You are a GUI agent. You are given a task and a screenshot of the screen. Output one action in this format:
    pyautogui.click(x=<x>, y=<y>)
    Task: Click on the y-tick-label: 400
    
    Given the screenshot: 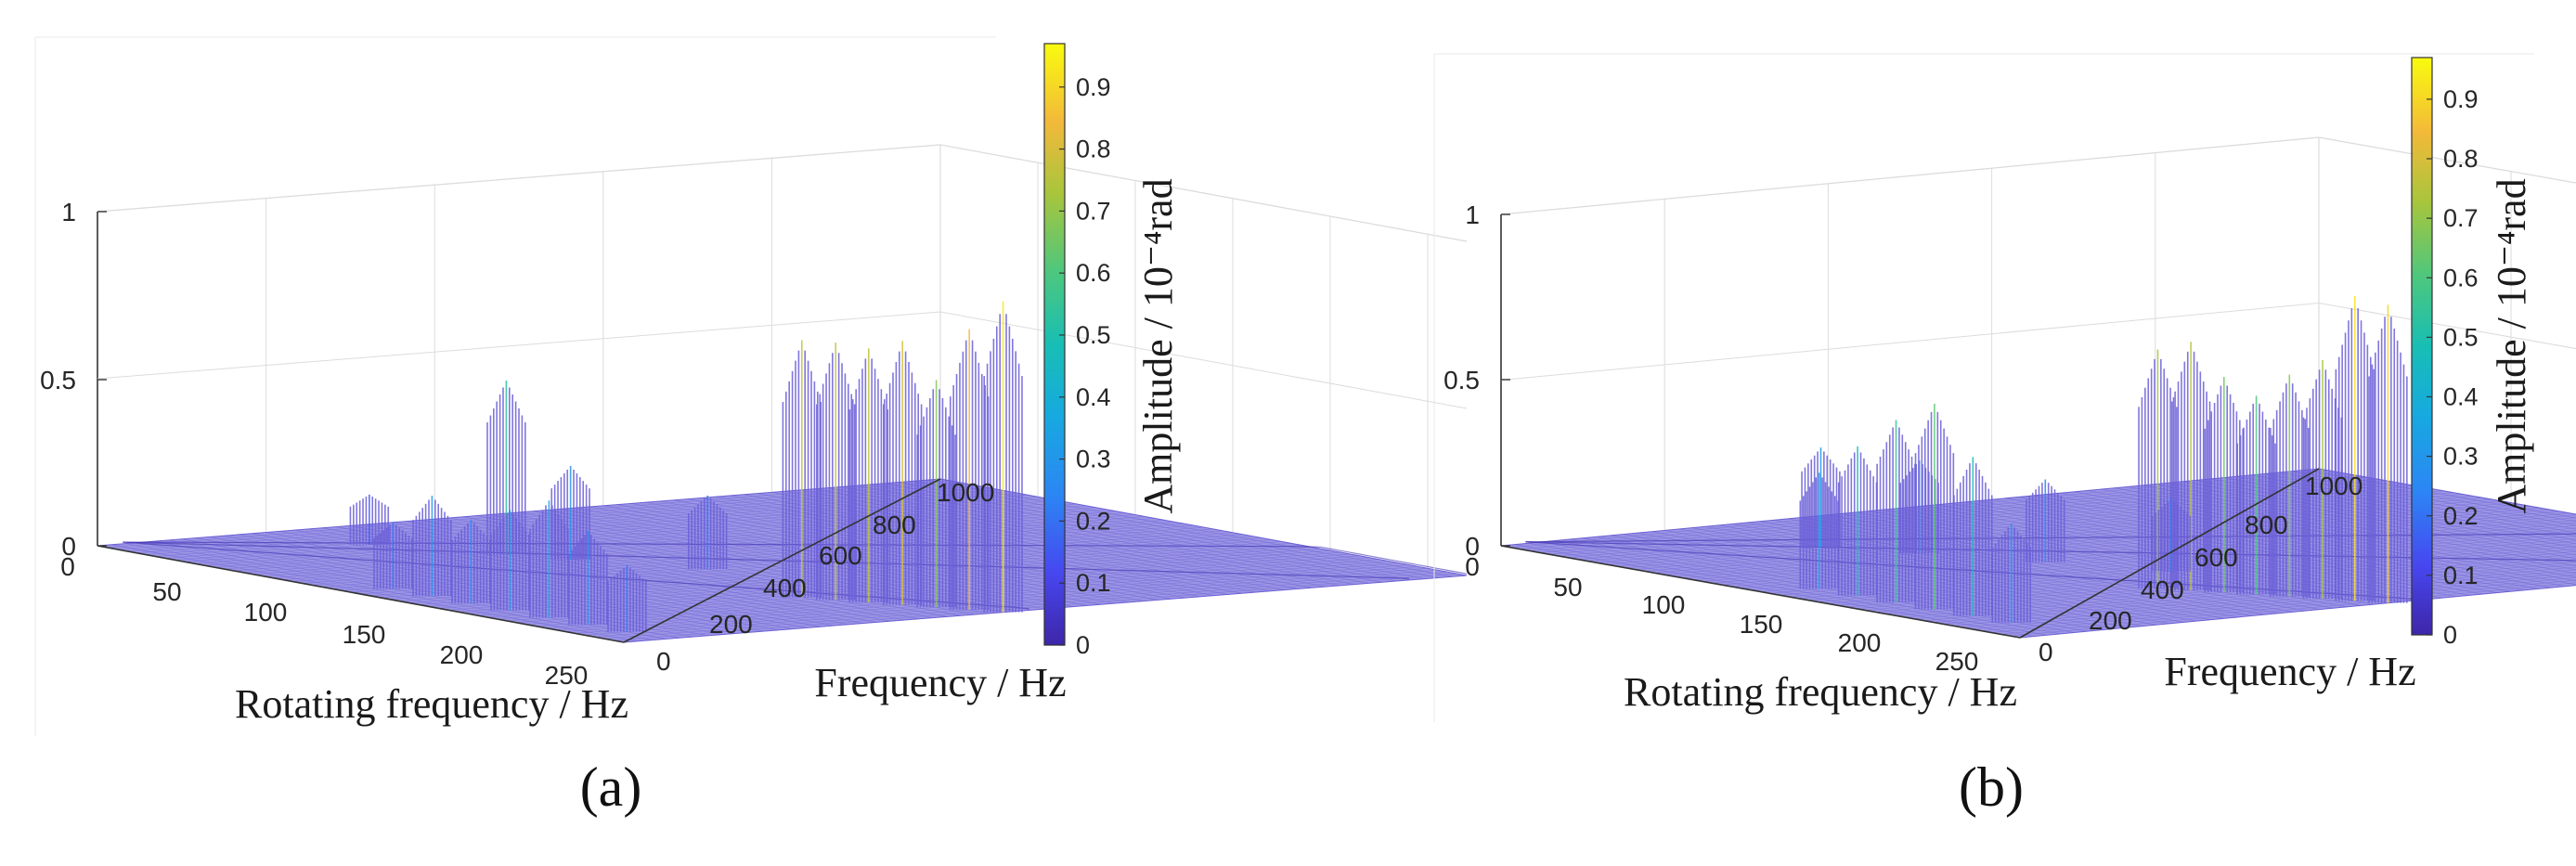 What is the action you would take?
    pyautogui.click(x=785, y=588)
    